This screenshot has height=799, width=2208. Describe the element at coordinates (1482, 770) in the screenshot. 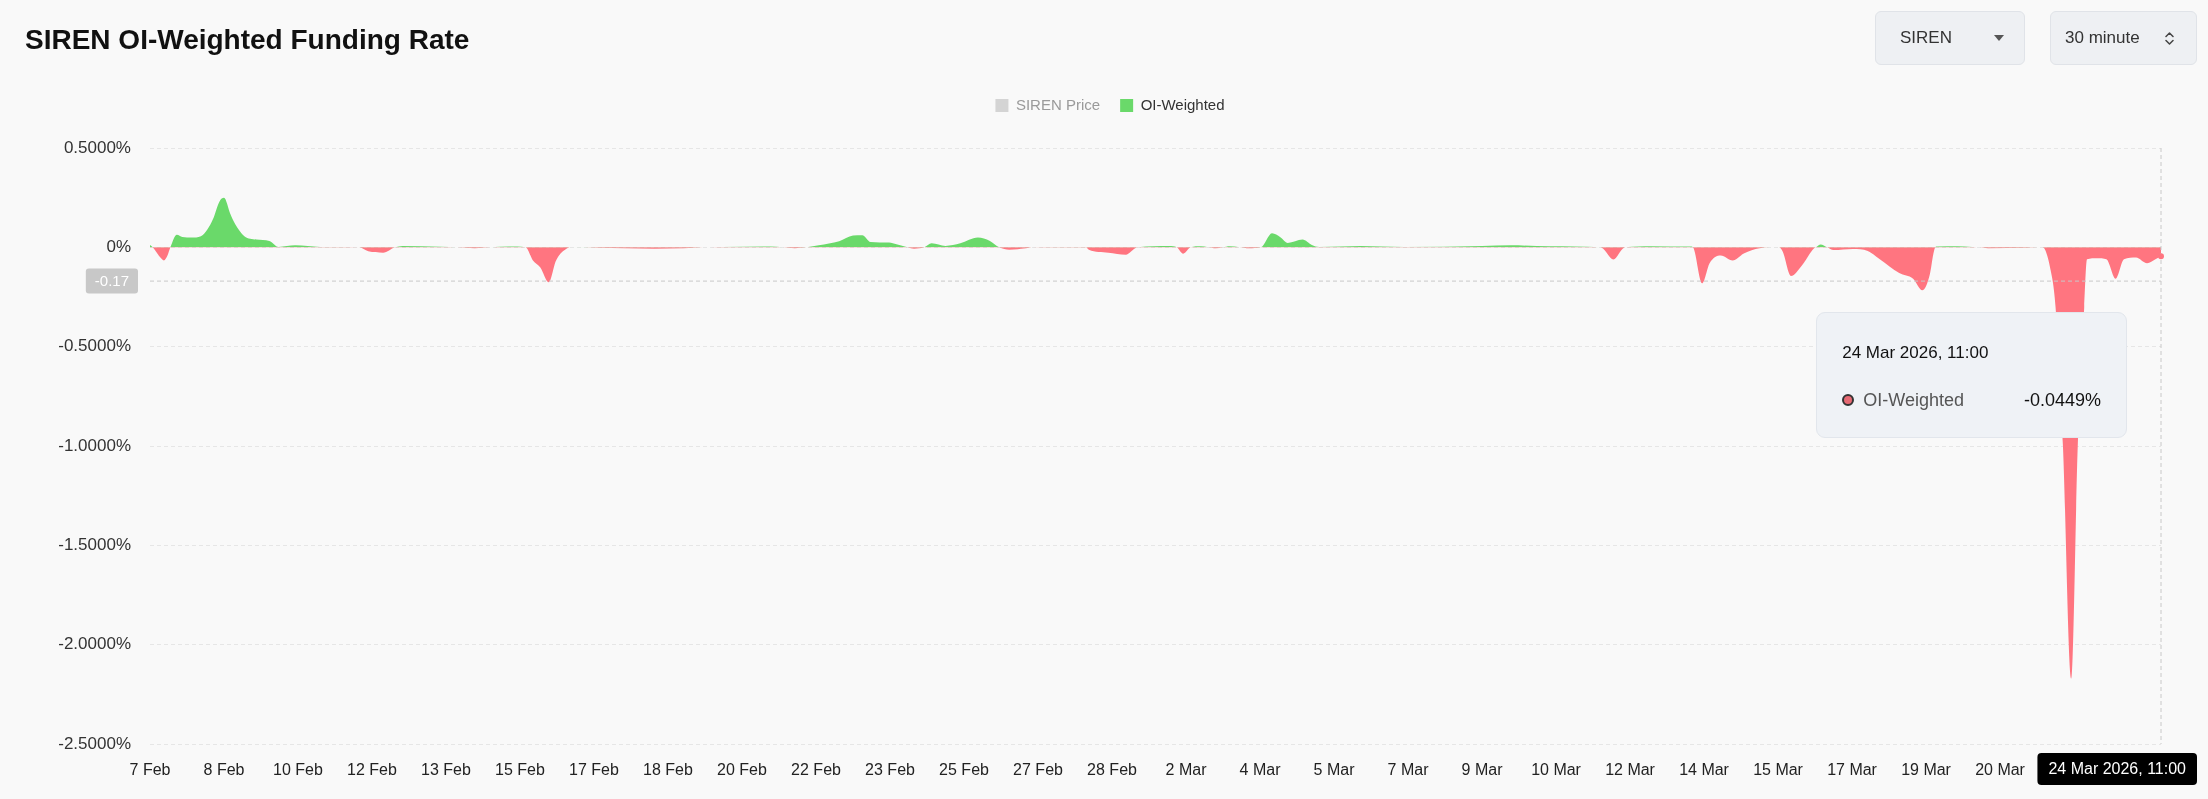

I see `x-tick-label: 9 Mar` at that location.